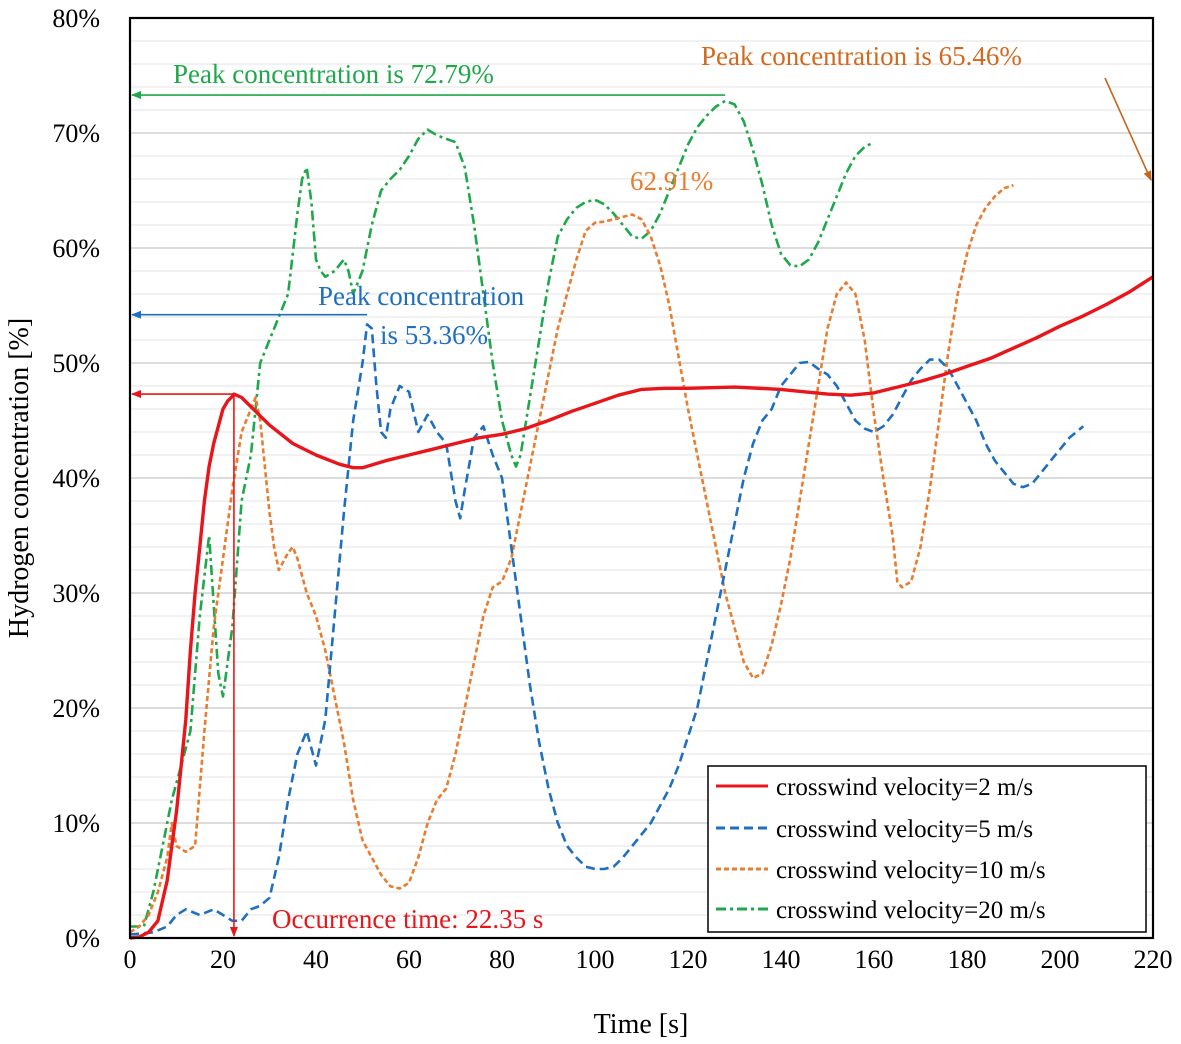 The image size is (1181, 1044). Describe the element at coordinates (904, 787) in the screenshot. I see `legend-label-2ms: crosswind velocity=2 m/s` at that location.